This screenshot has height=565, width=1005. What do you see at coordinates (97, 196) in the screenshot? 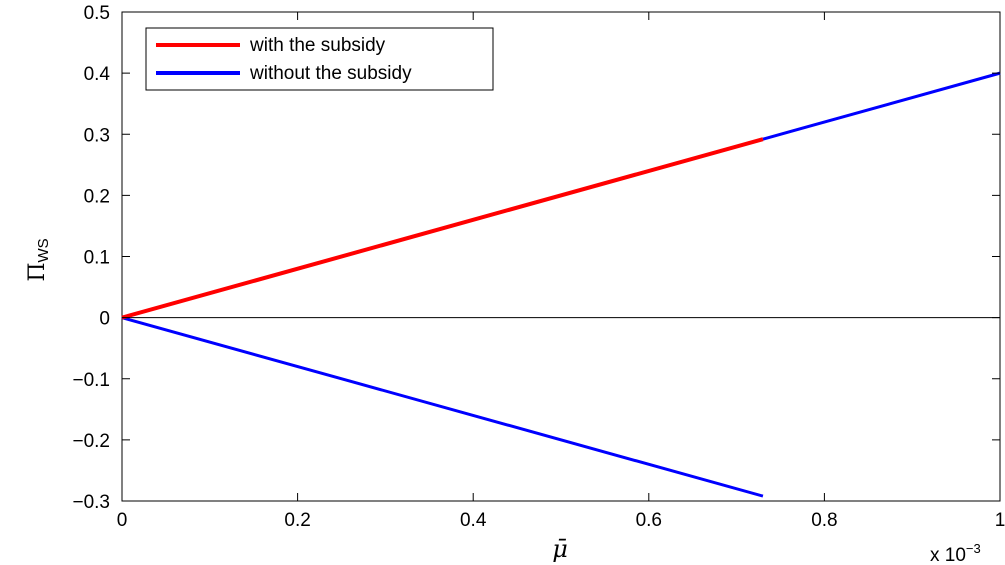
I see `y-tick-label: 0.2` at bounding box center [97, 196].